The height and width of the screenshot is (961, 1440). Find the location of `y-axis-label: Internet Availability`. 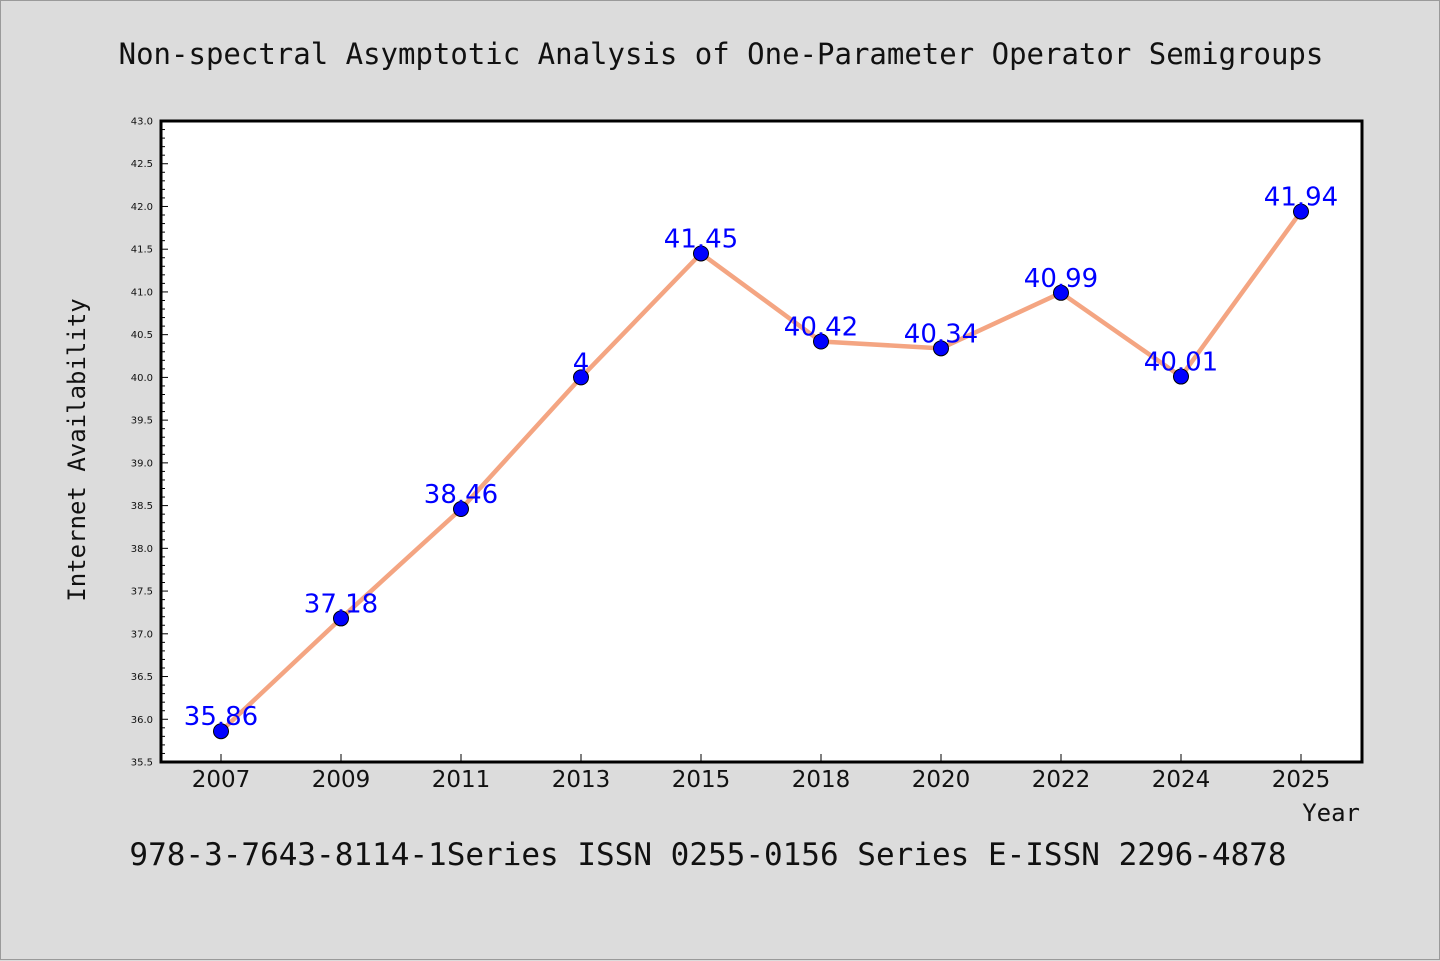

y-axis-label: Internet Availability is located at coordinates (77, 449).